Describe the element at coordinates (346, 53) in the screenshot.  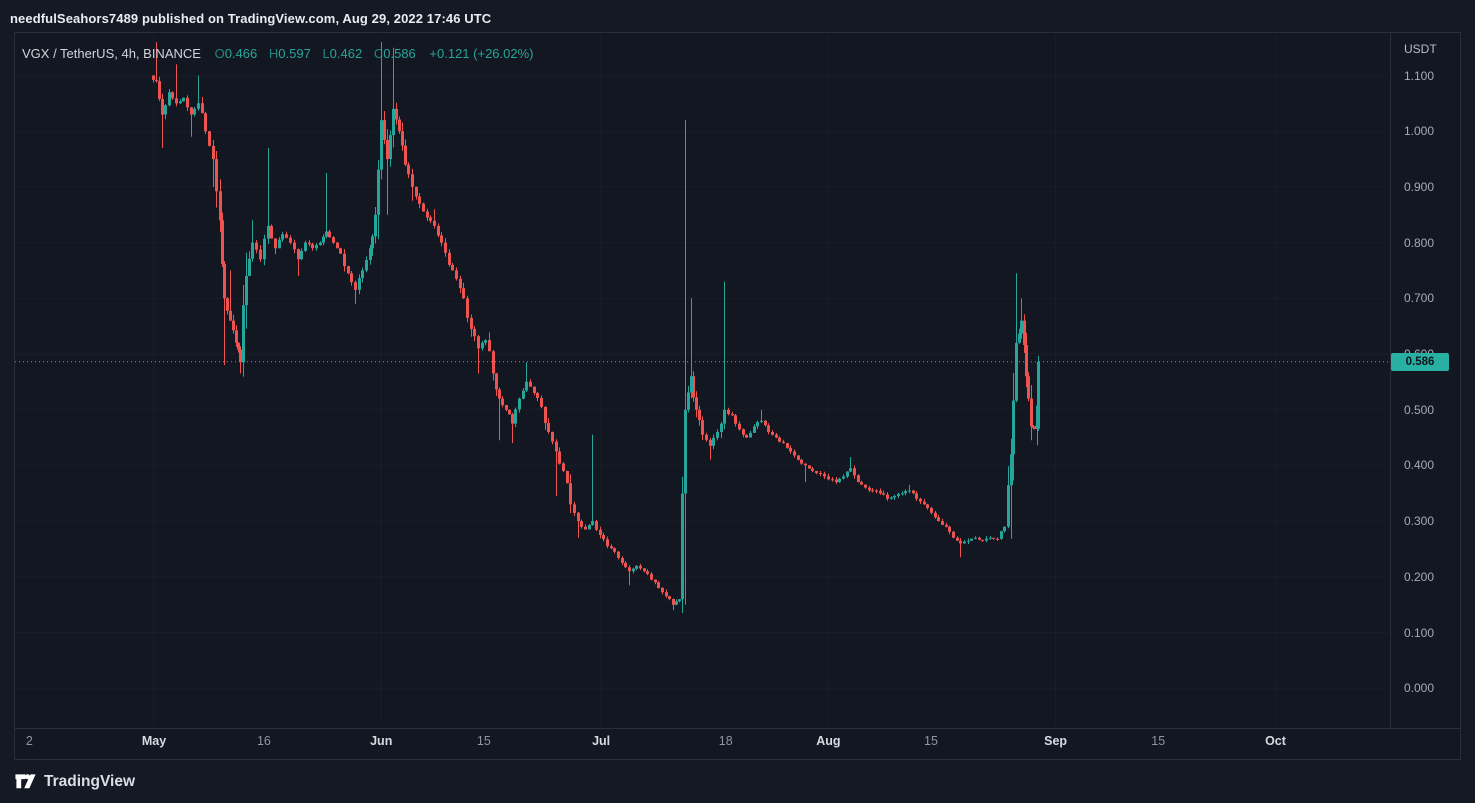
I see `ohlc-low-value: 0.462` at that location.